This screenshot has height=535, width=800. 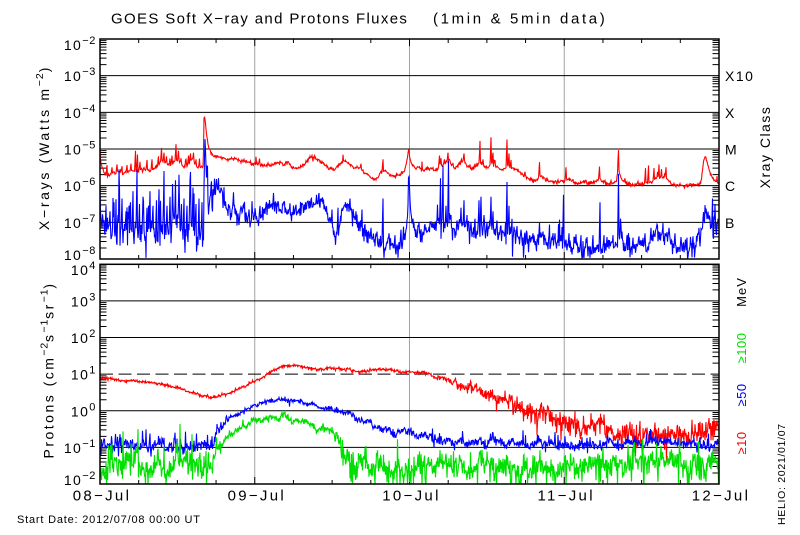 What do you see at coordinates (80, 222) in the screenshot?
I see `svg-text: 10⁻⁷` at bounding box center [80, 222].